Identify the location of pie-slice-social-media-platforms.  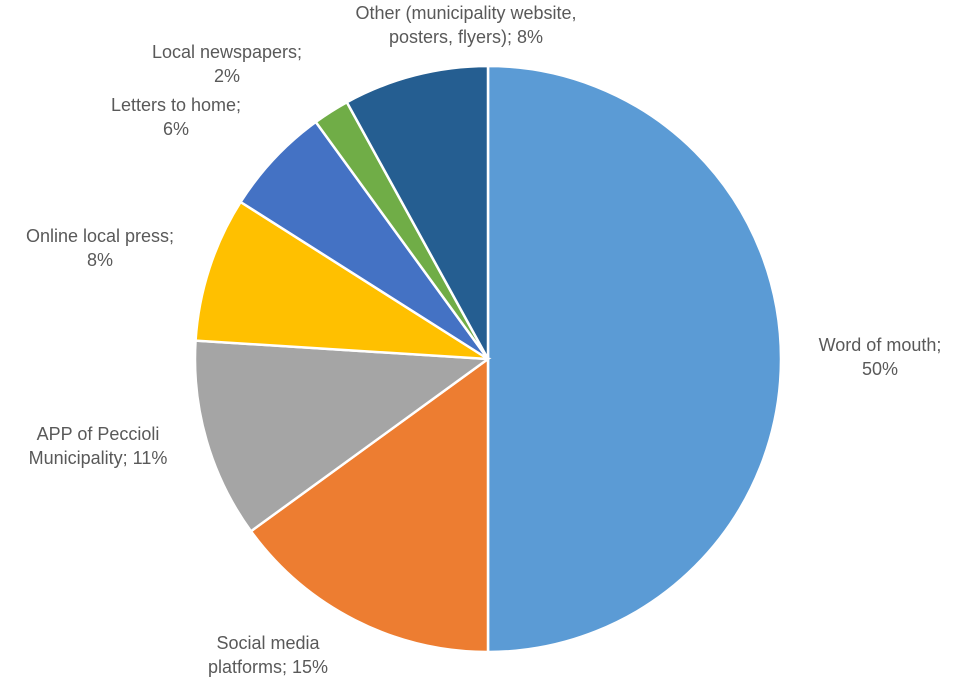
(369, 505).